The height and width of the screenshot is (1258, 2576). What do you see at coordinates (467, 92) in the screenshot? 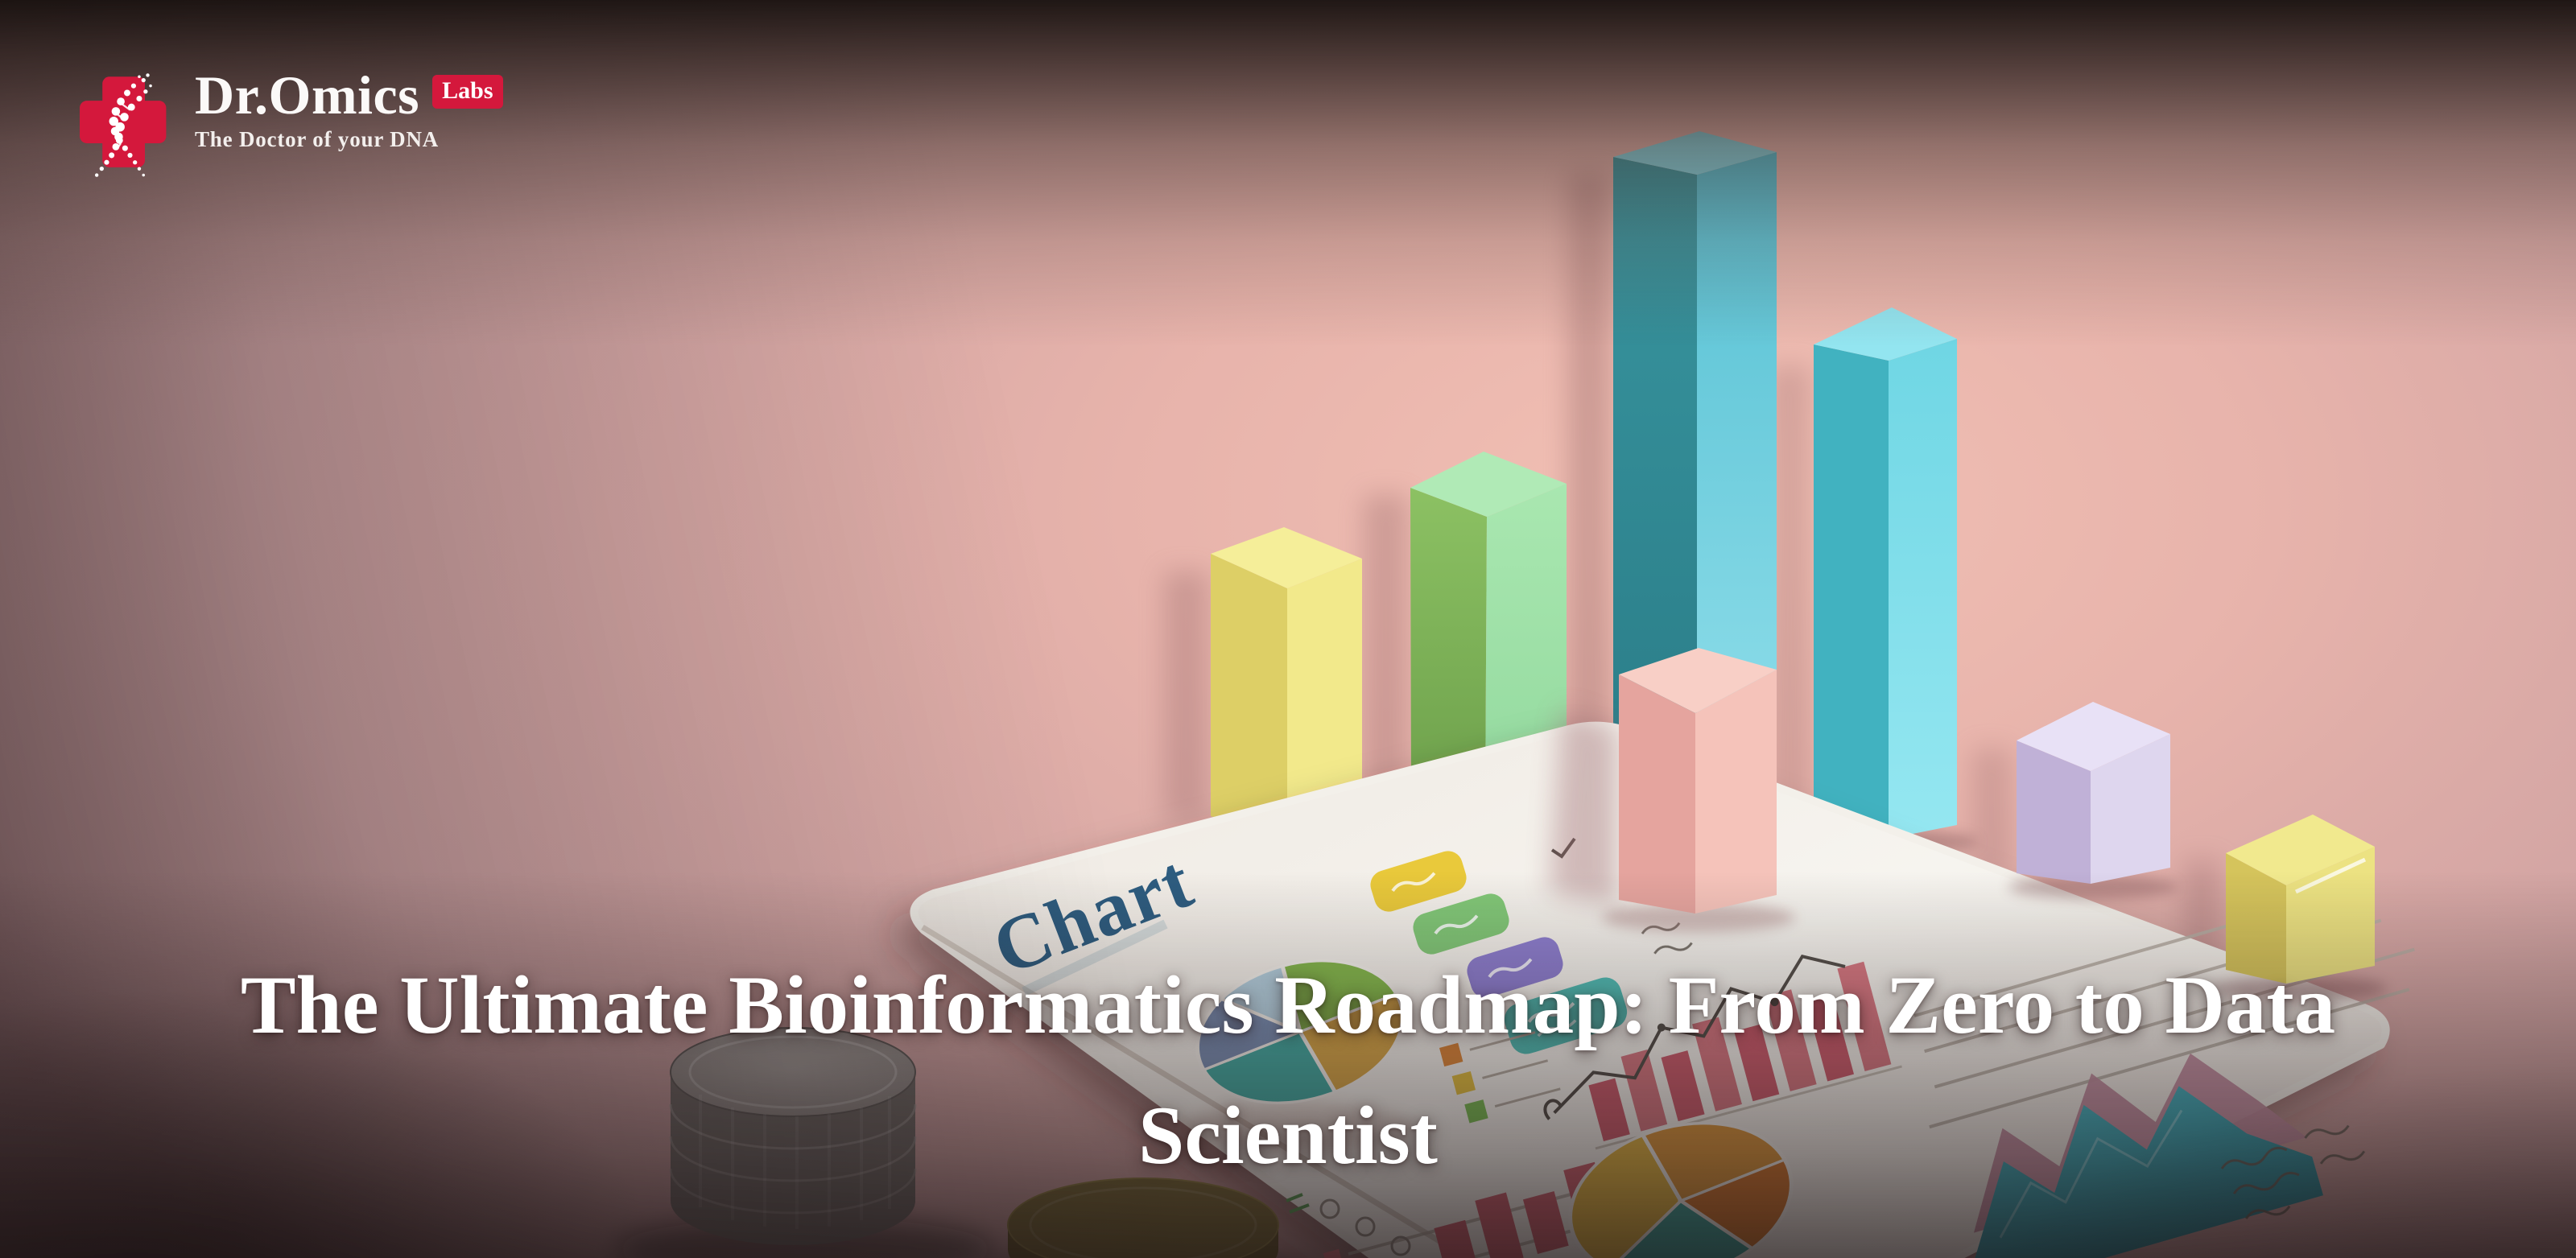
I see `brand-labs-badge: Labs` at bounding box center [467, 92].